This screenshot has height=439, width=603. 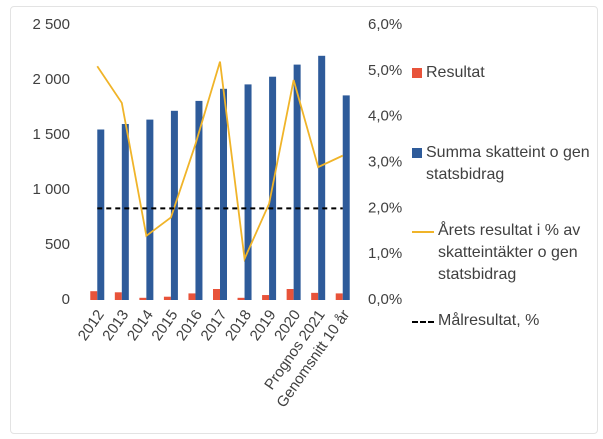 What do you see at coordinates (51, 24) in the screenshot?
I see `y-tick-label: 2 500` at bounding box center [51, 24].